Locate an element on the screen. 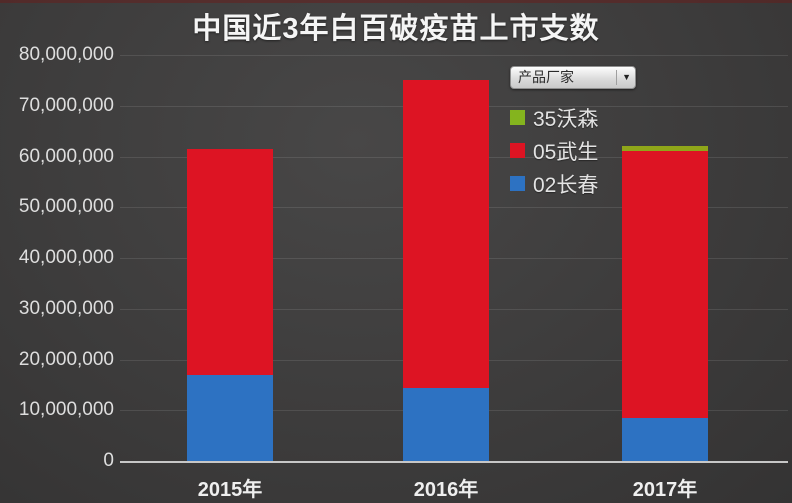 Image resolution: width=792 pixels, height=503 pixels. y-axis-tick-label: 20,000,000 is located at coordinates (66, 359).